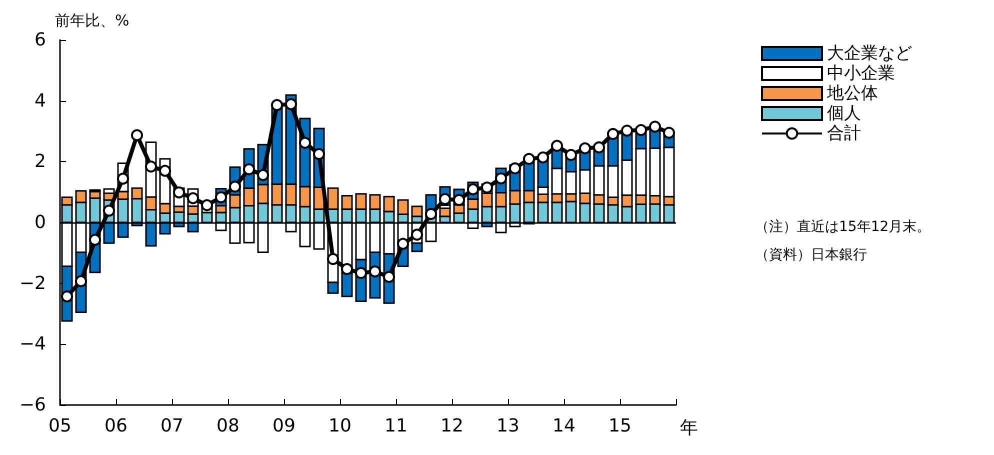 This screenshot has width=994, height=455. What do you see at coordinates (844, 134) in the screenshot?
I see `legend-label: 合計` at bounding box center [844, 134].